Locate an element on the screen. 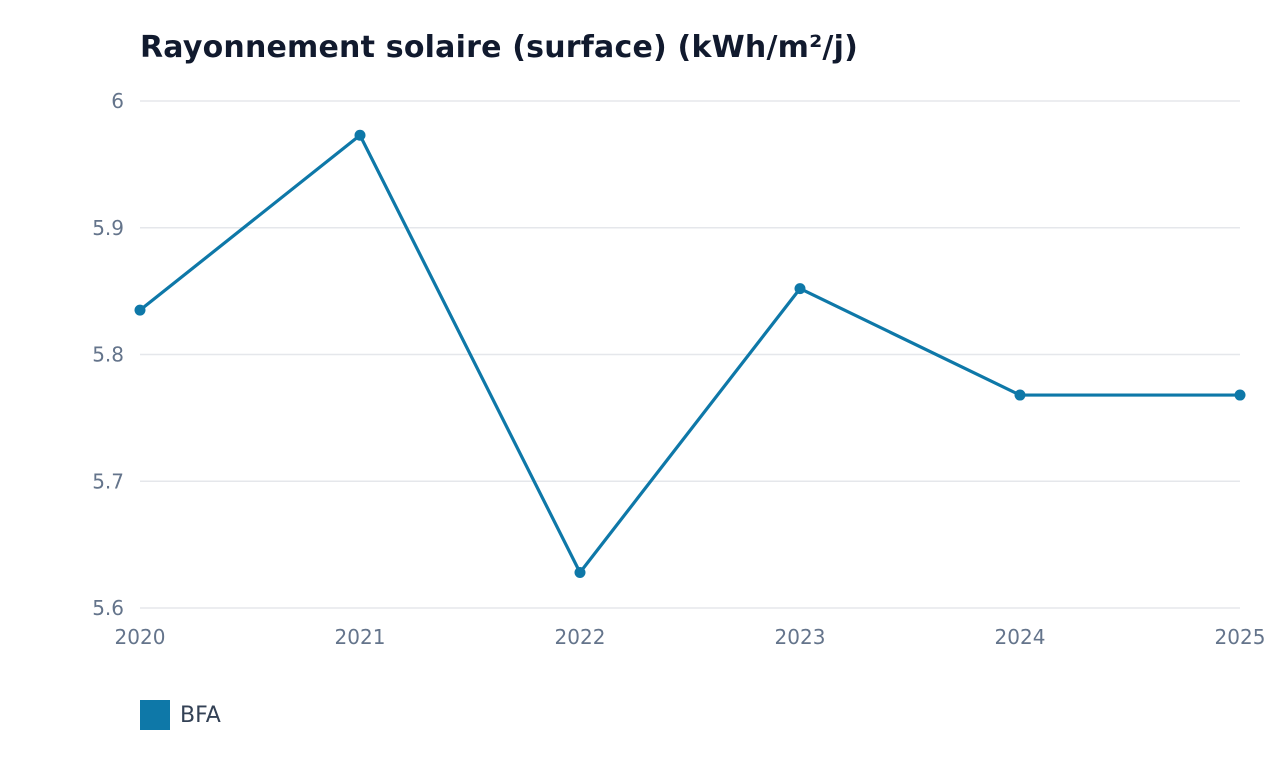 The width and height of the screenshot is (1280, 760). y-tick-label: 5.9 is located at coordinates (108, 228).